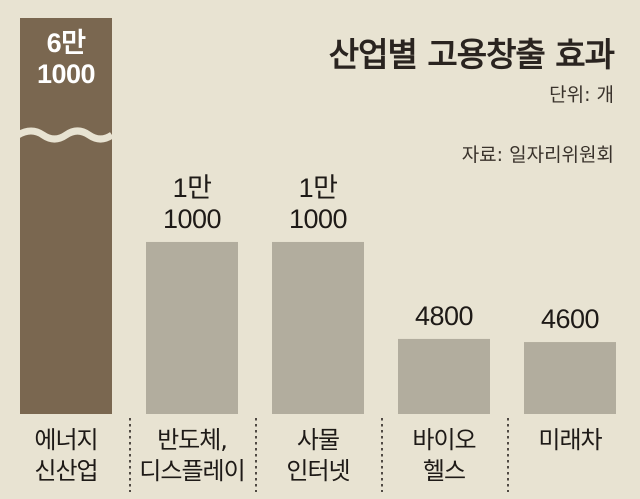 The image size is (640, 499). What do you see at coordinates (192, 219) in the screenshot?
I see `value-label-1-1: 1000` at bounding box center [192, 219].